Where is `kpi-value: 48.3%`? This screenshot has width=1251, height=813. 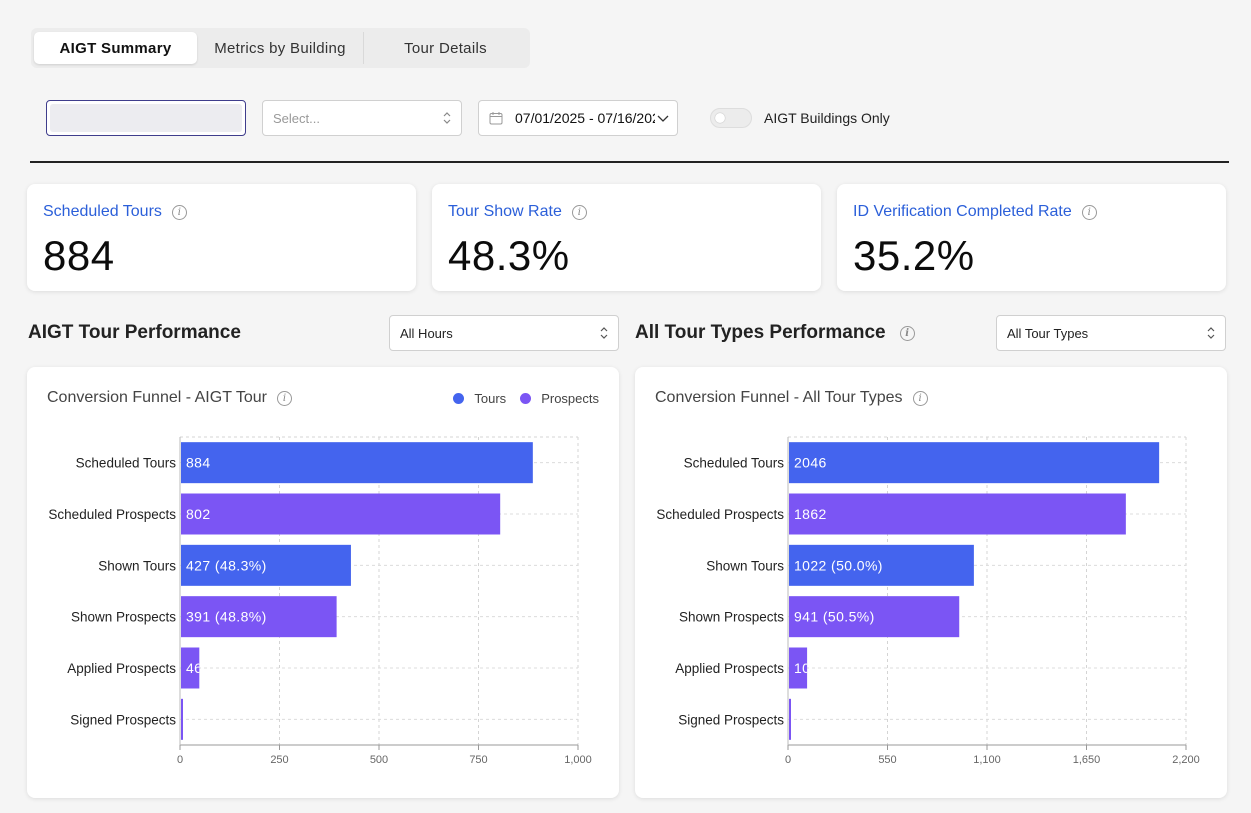
kpi-value: 48.3% is located at coordinates (509, 255).